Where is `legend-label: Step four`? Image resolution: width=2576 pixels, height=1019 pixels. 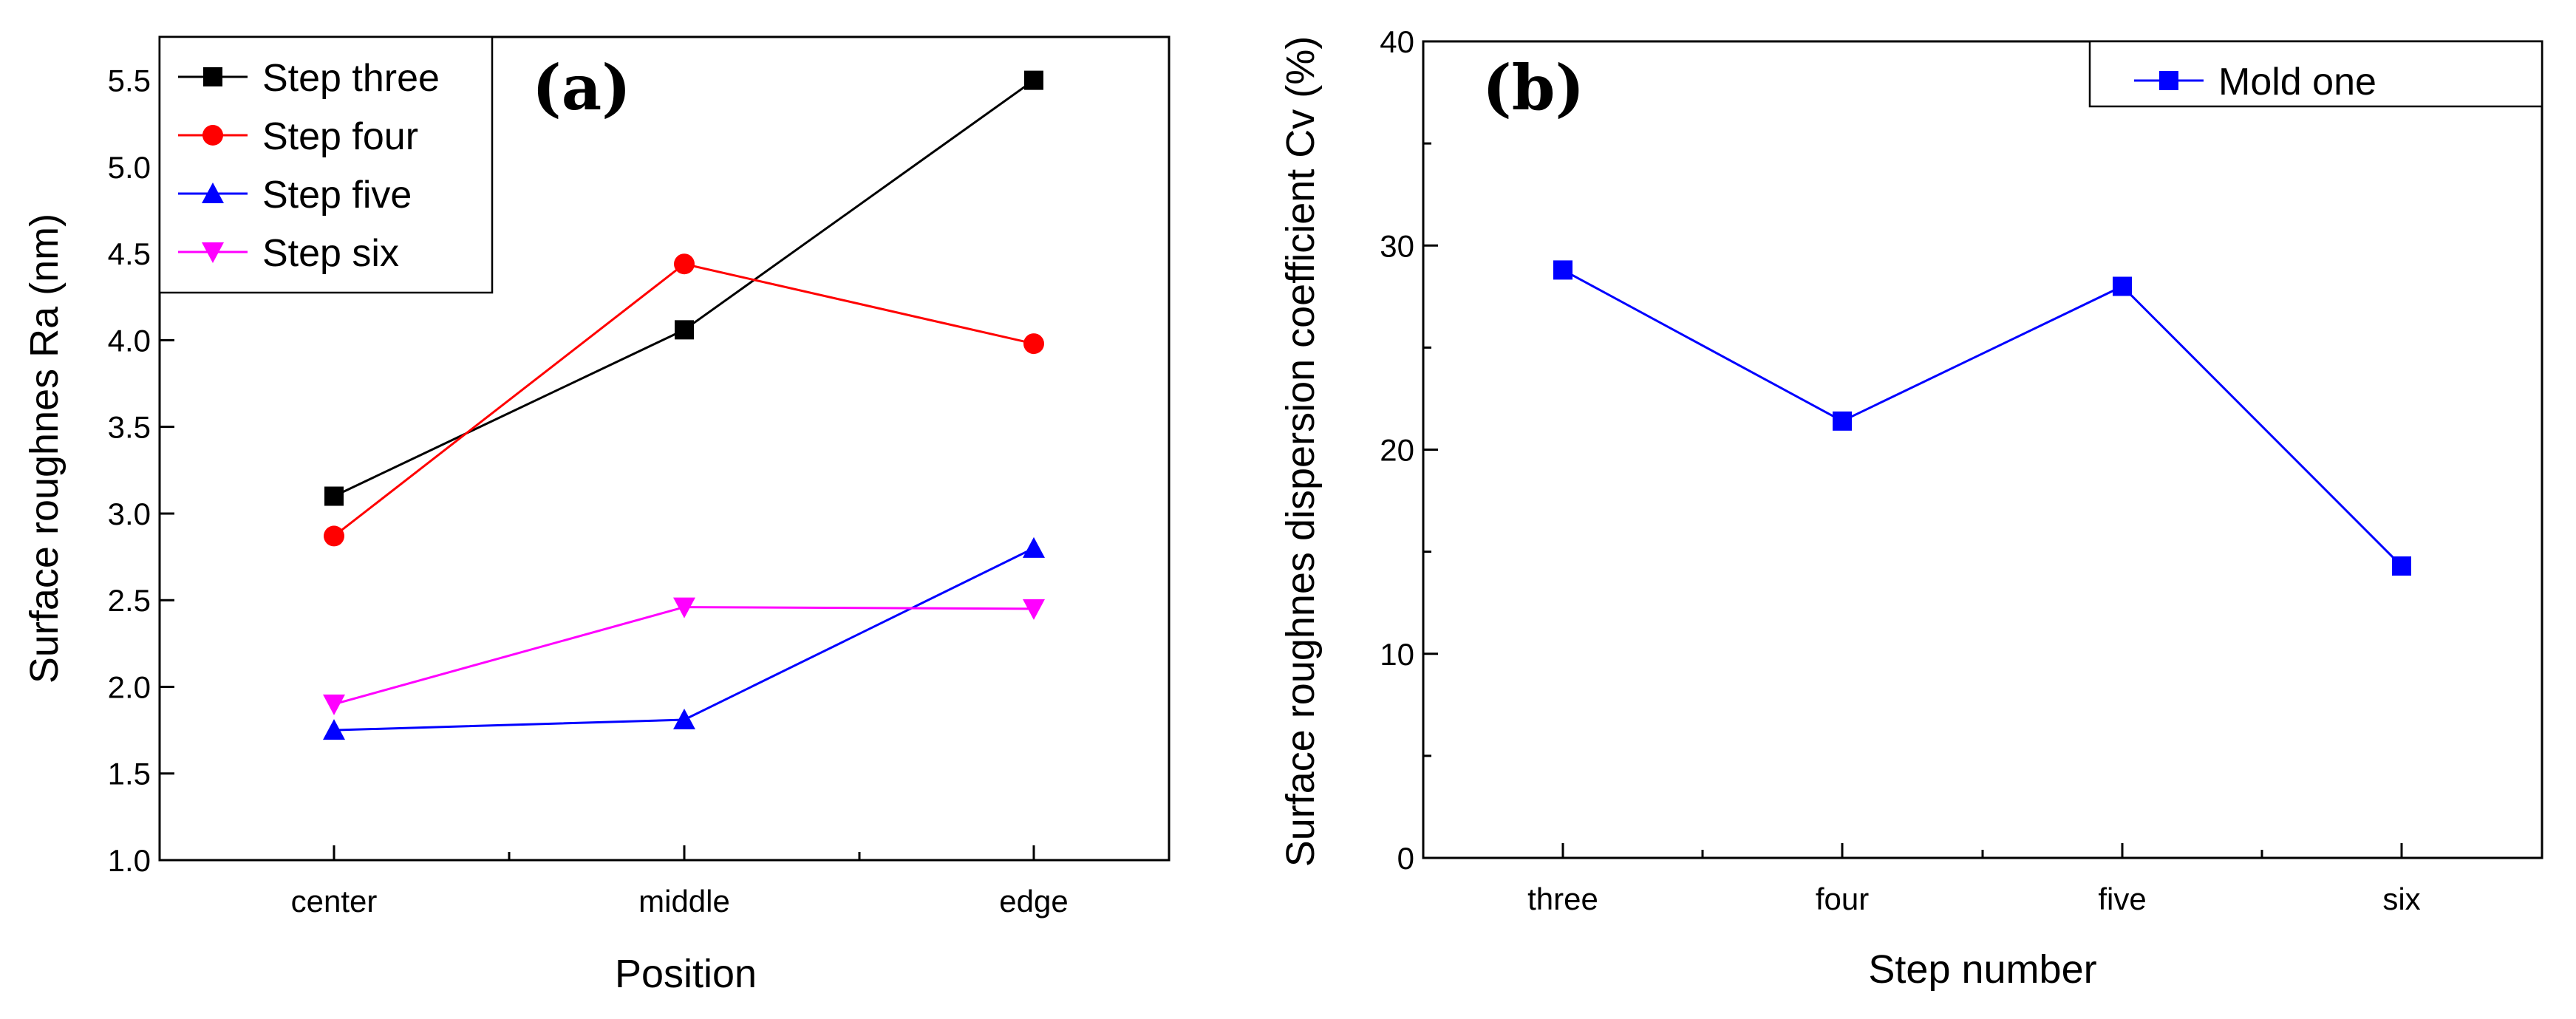 legend-label: Step four is located at coordinates (340, 136).